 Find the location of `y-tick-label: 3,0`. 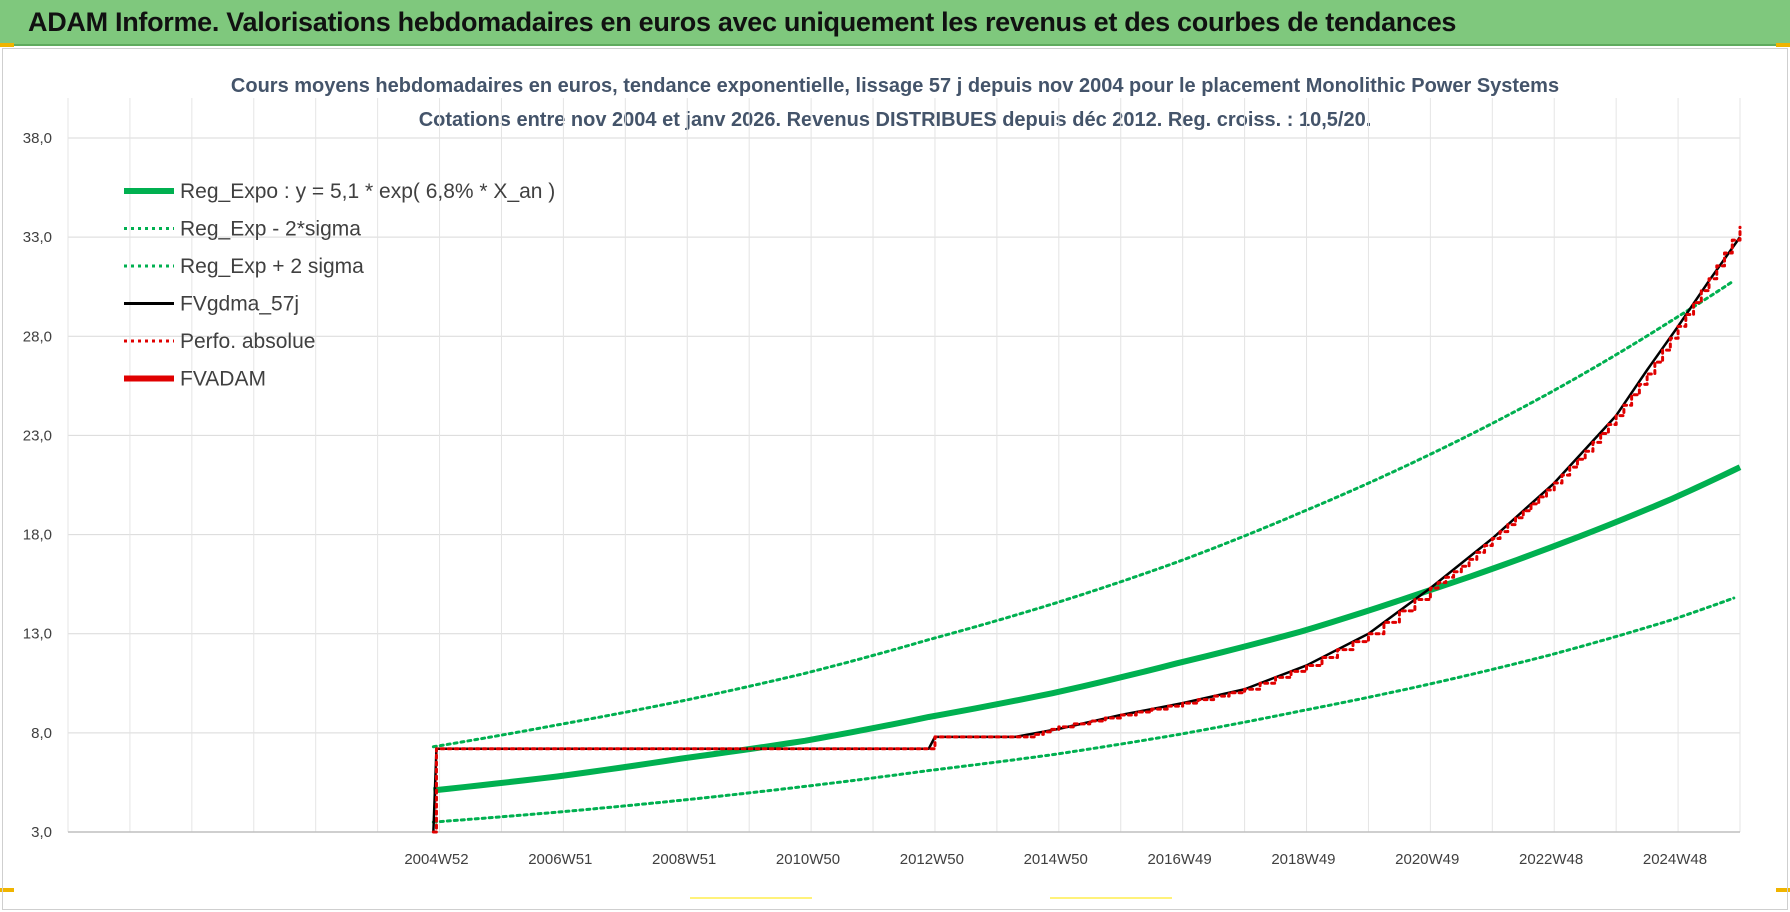

y-tick-label: 3,0 is located at coordinates (41, 832).